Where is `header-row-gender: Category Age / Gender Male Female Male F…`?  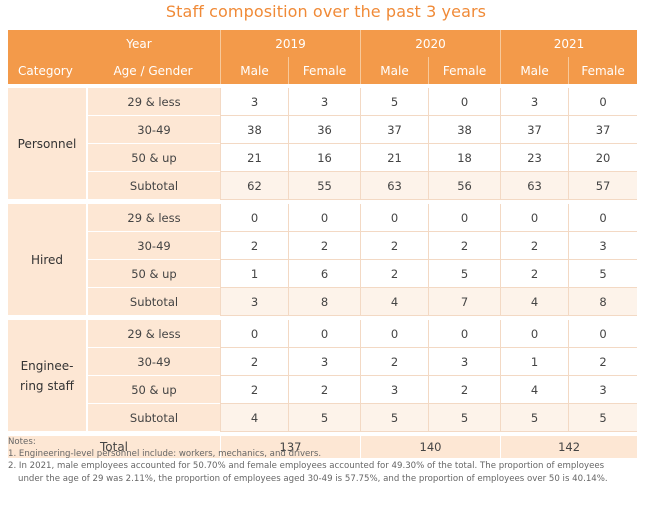
header-row-gender: Category Age / Gender Male Female Male F… is located at coordinates (323, 70).